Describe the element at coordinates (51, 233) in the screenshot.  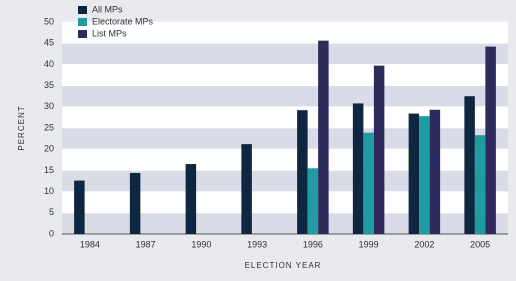
I see `y-tick-label: 0` at that location.